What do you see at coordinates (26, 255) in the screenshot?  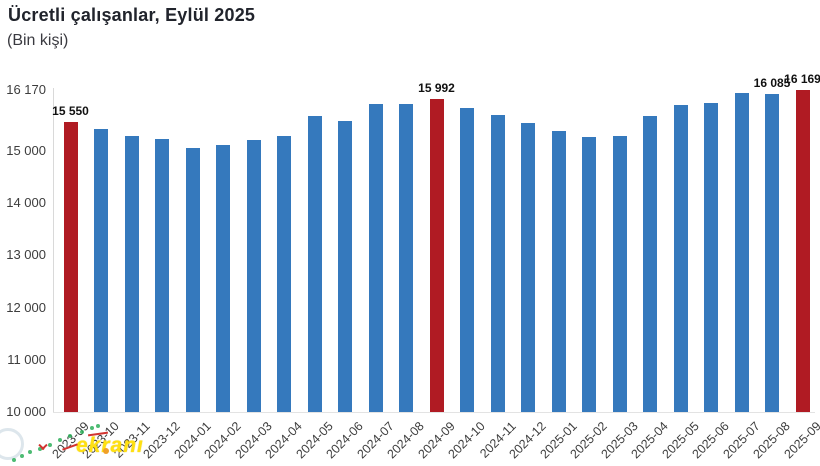 I see `y-tick-label: 13 000` at bounding box center [26, 255].